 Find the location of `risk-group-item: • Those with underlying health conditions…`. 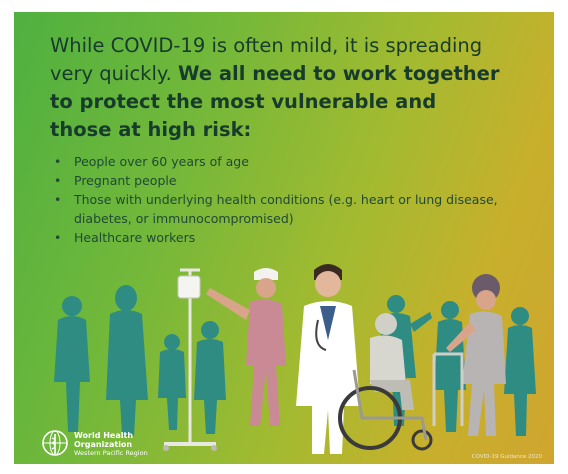

risk-group-item: • Those with underlying health conditions… is located at coordinates (290, 209).